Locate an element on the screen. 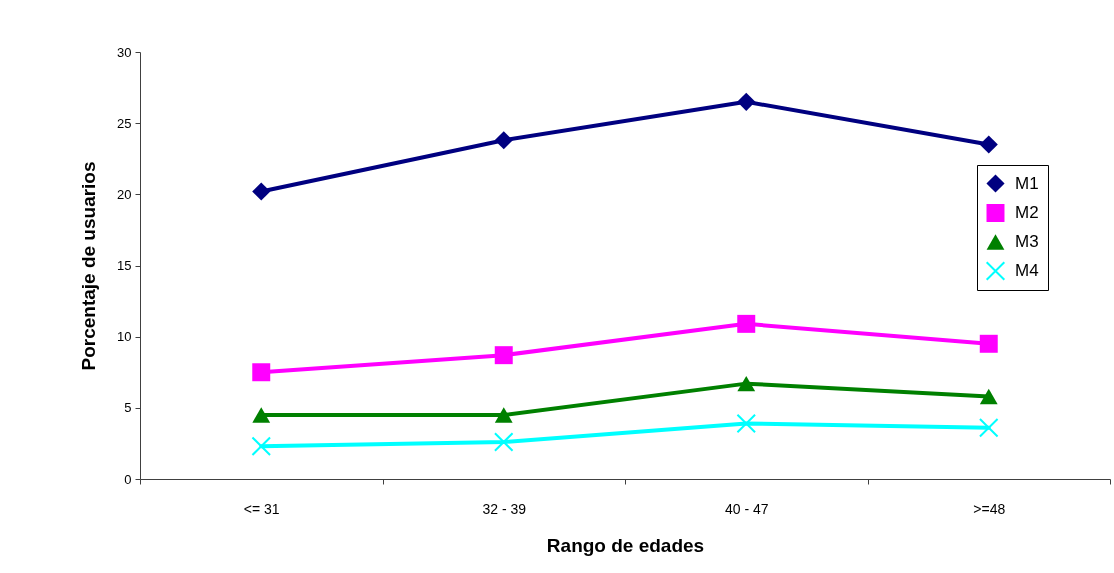  legend-label: M2 is located at coordinates (1027, 212).